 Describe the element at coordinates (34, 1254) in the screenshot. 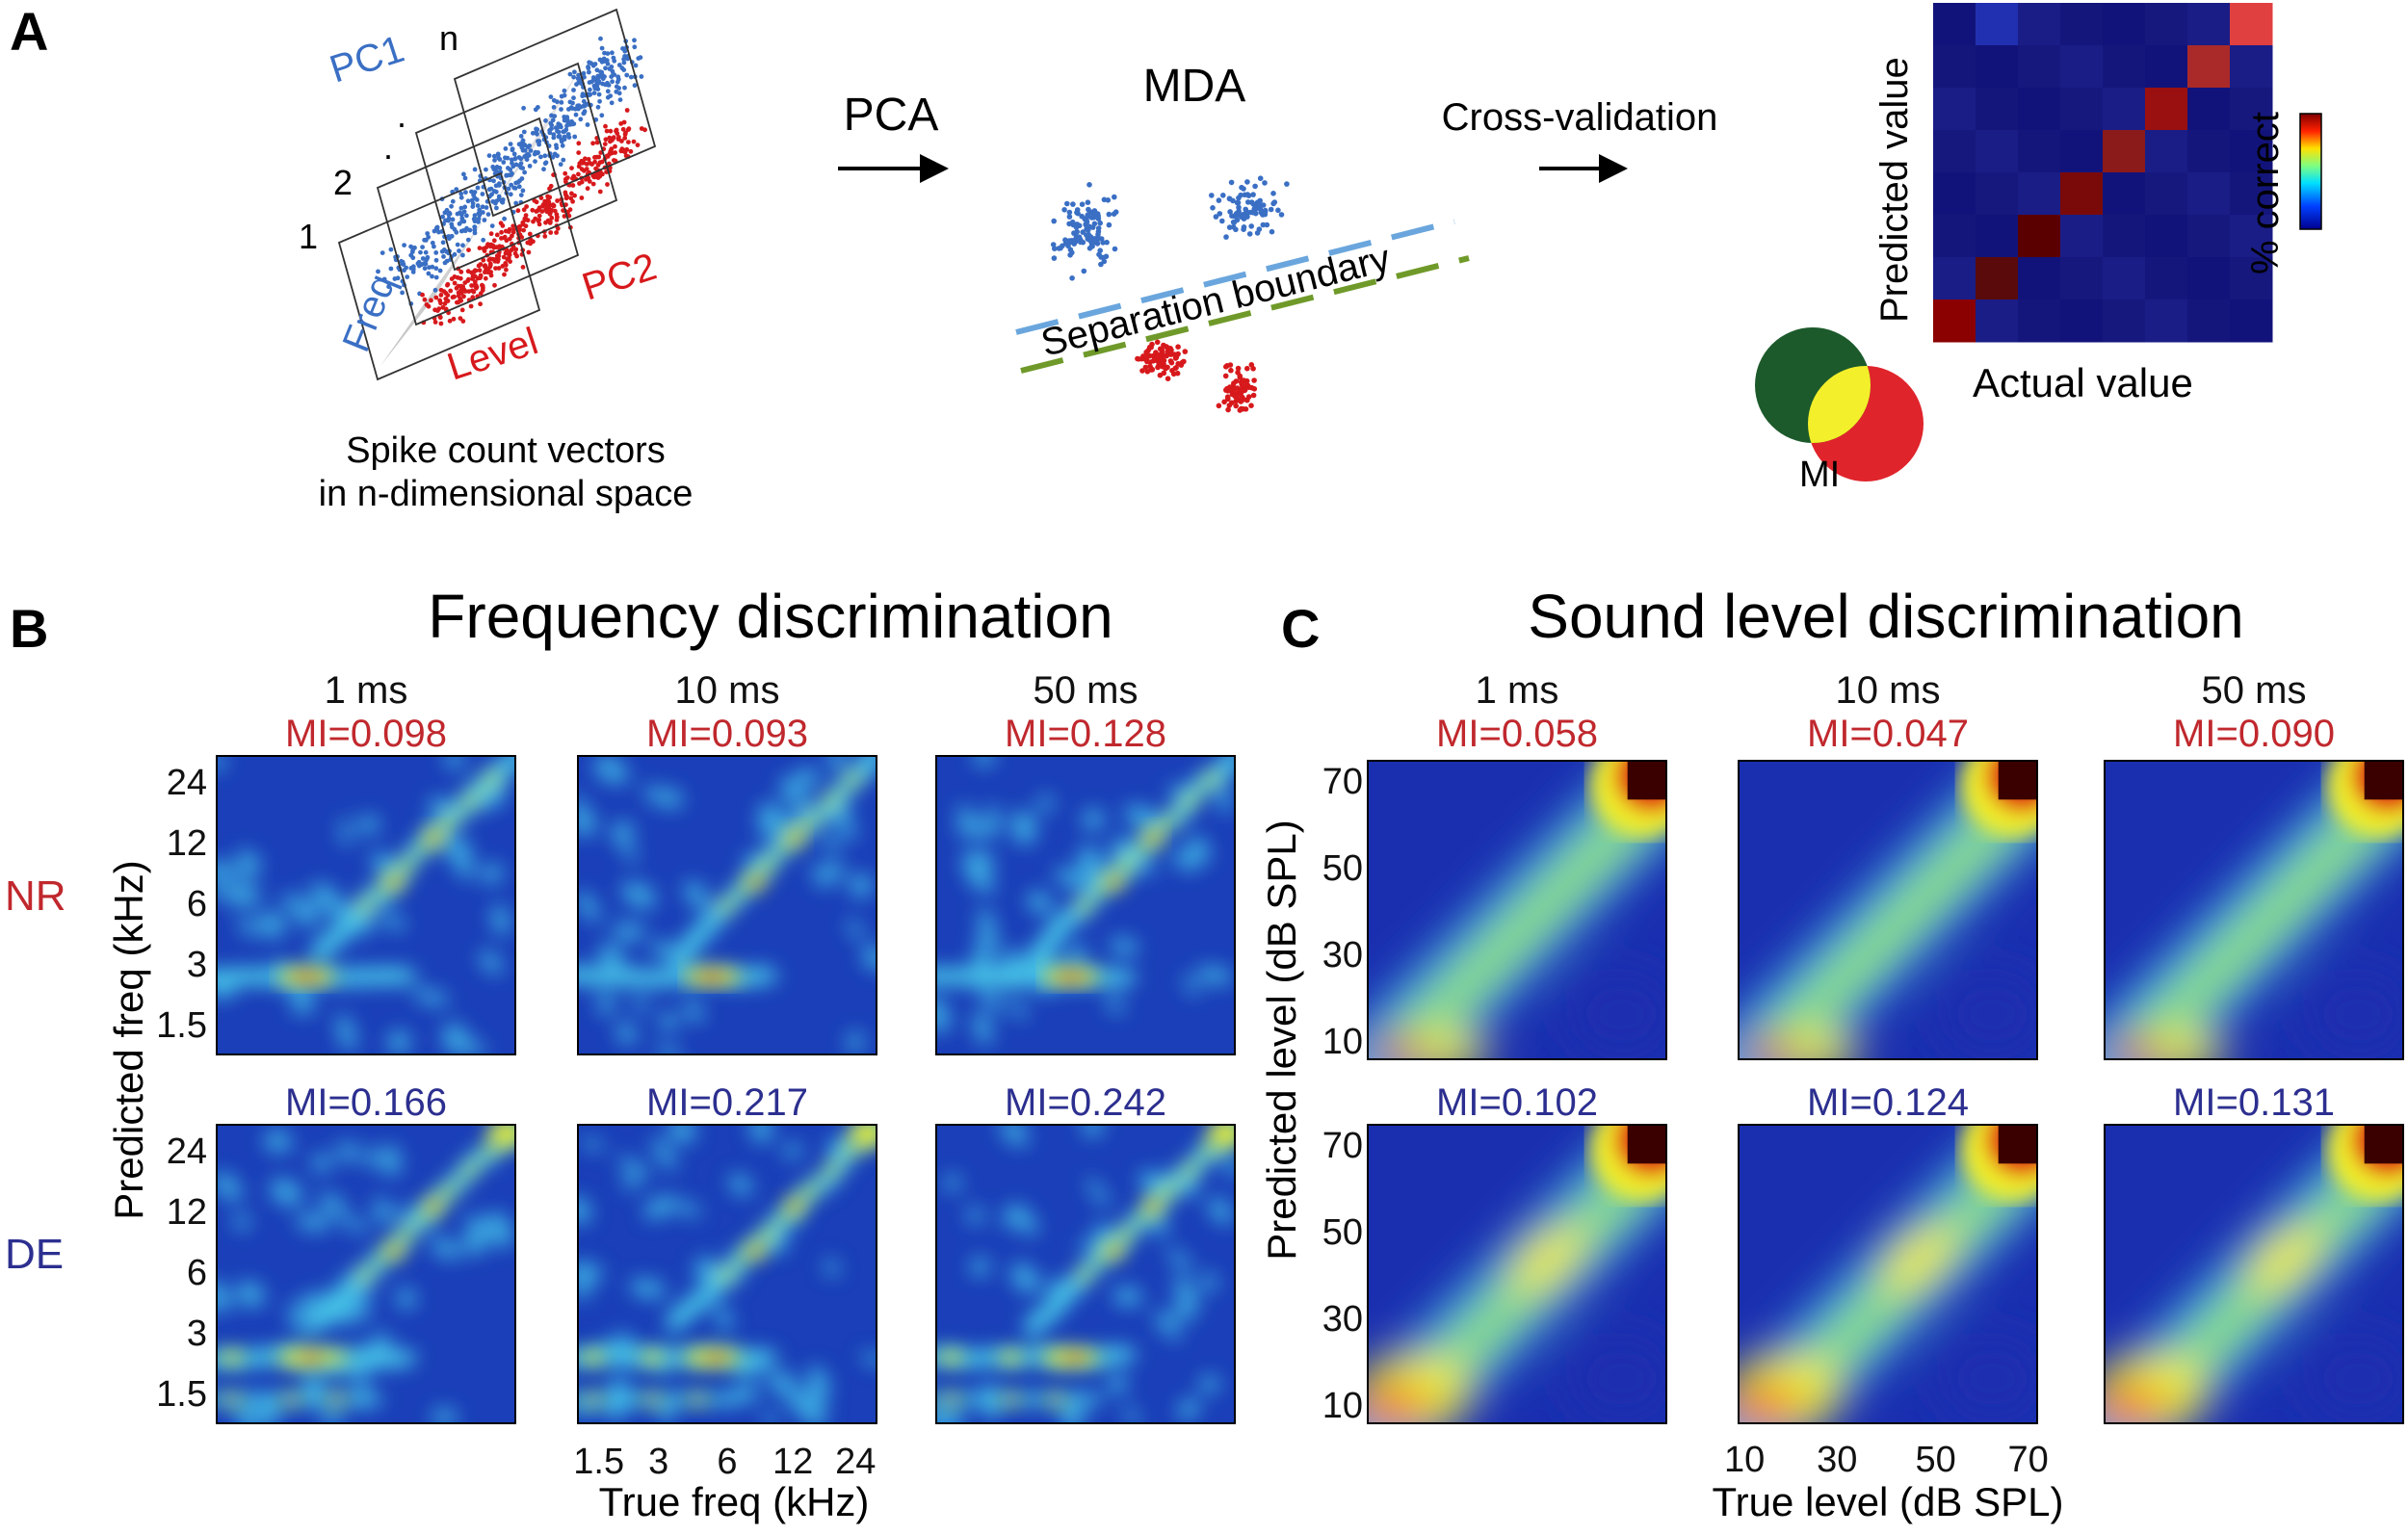

I see `row-label-de: DE` at that location.